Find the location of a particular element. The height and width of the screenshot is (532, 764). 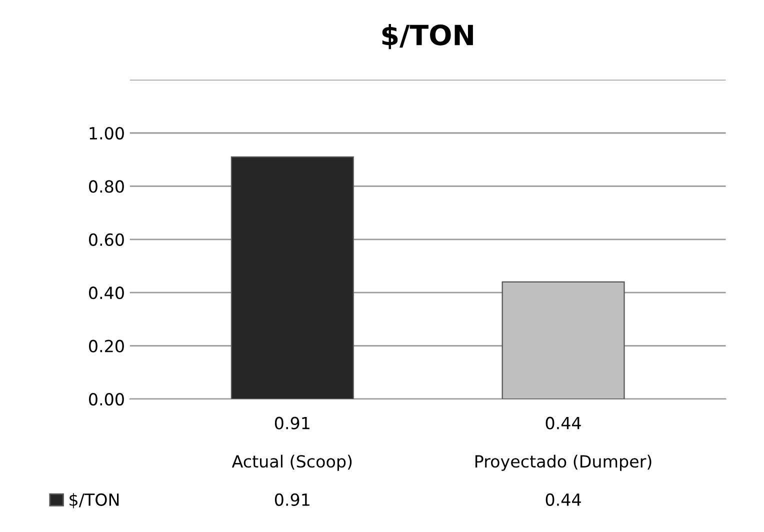

data-label: 0.44 is located at coordinates (563, 499).